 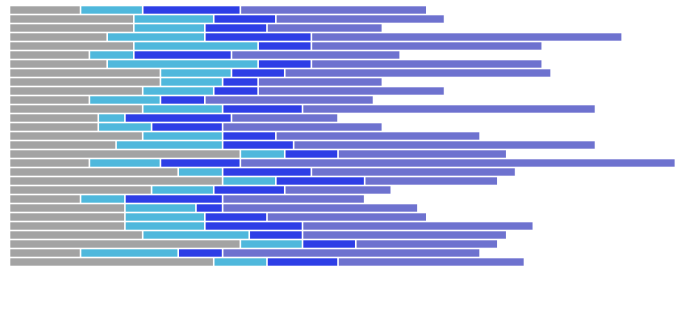 What do you see at coordinates (320, 82) in the screenshot?
I see `bar-segment-row9-s4` at bounding box center [320, 82].